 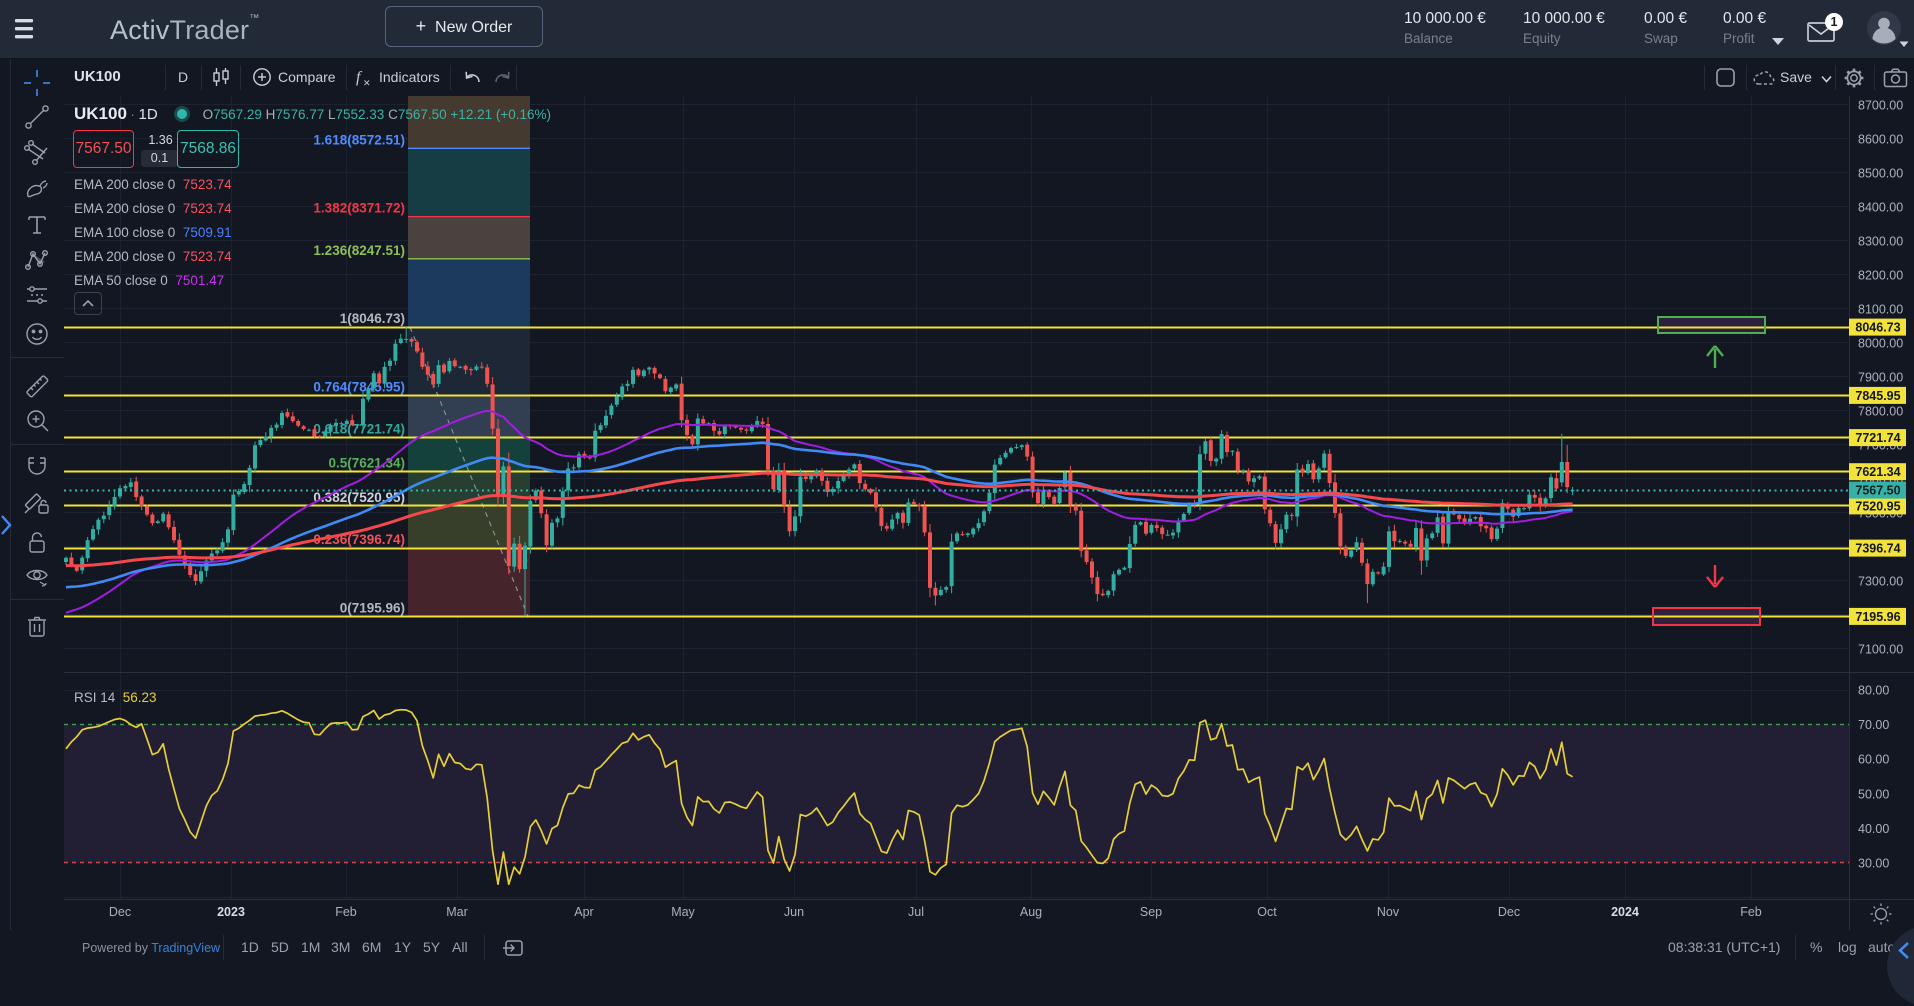 What do you see at coordinates (1877, 549) in the screenshot?
I see `svg-text: 7396.74` at bounding box center [1877, 549].